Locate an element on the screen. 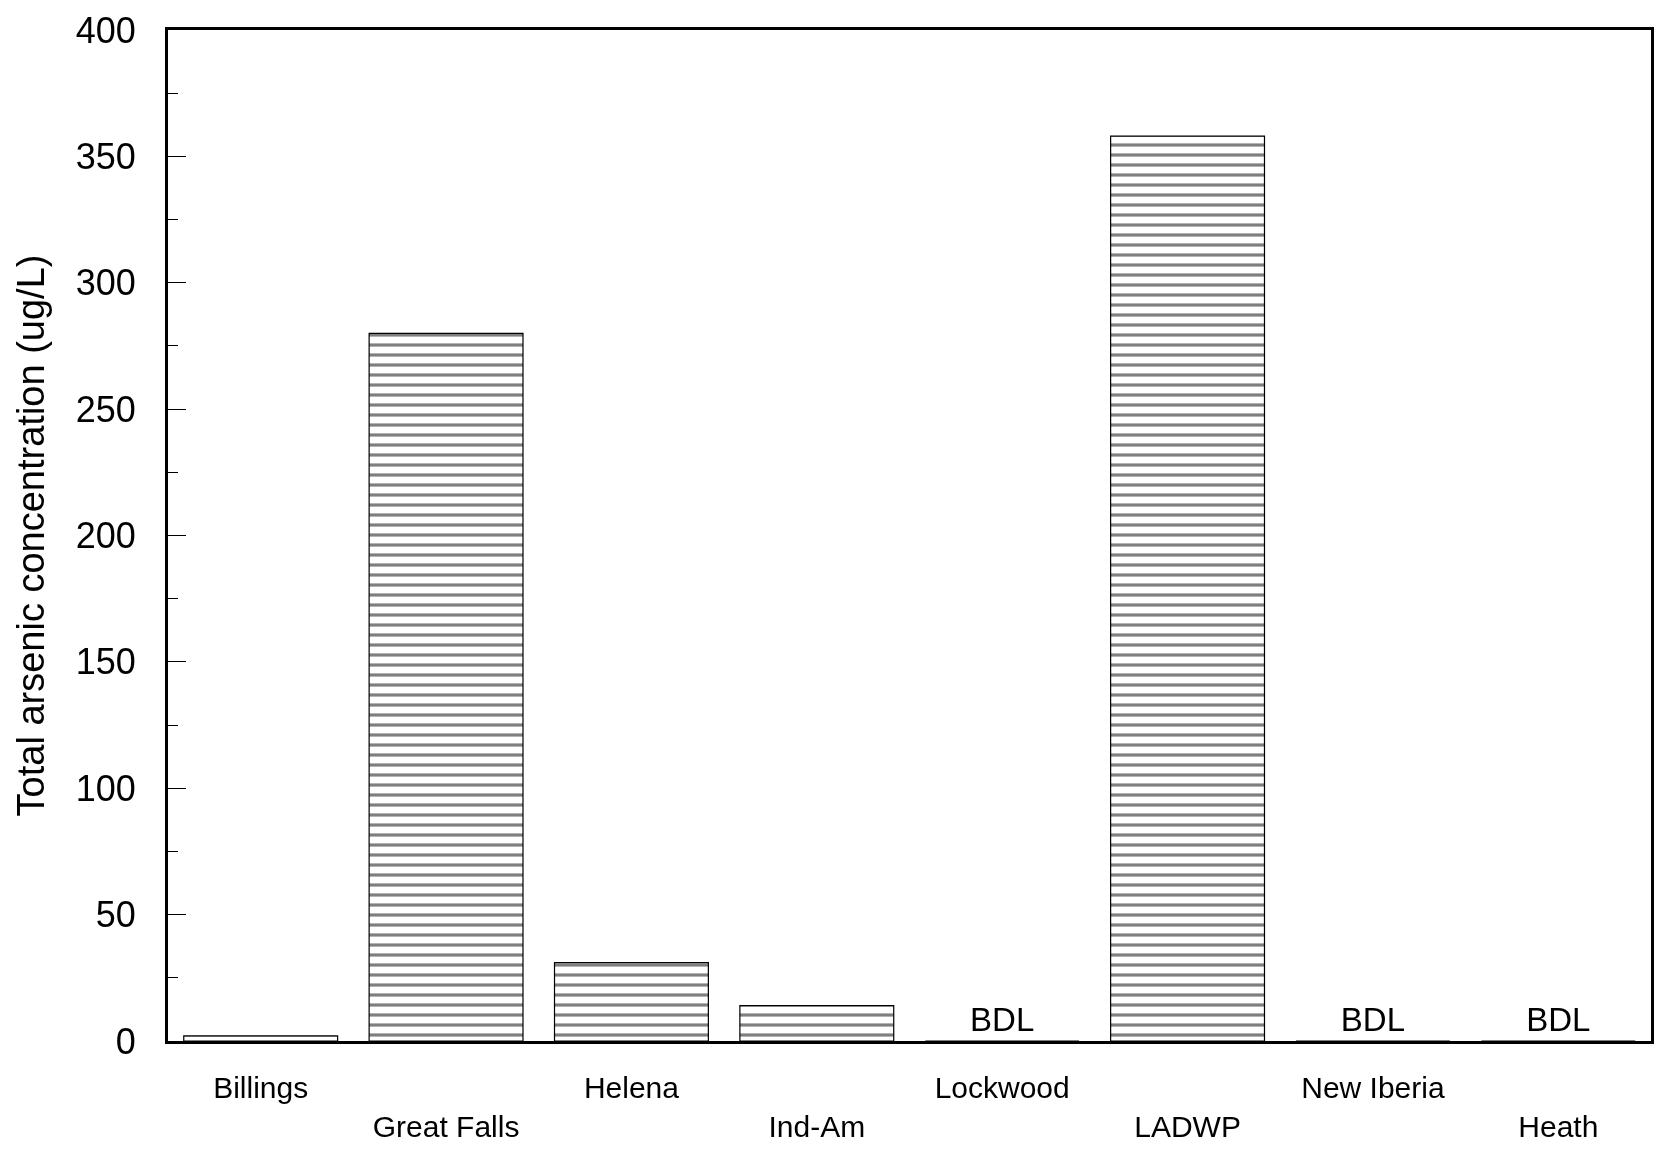  x-tick-label: Billings is located at coordinates (261, 1087).